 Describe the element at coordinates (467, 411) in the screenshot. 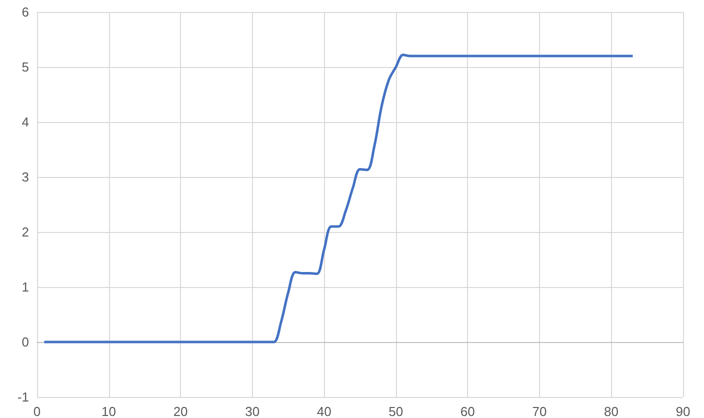

I see `x-tick-label: 60` at that location.